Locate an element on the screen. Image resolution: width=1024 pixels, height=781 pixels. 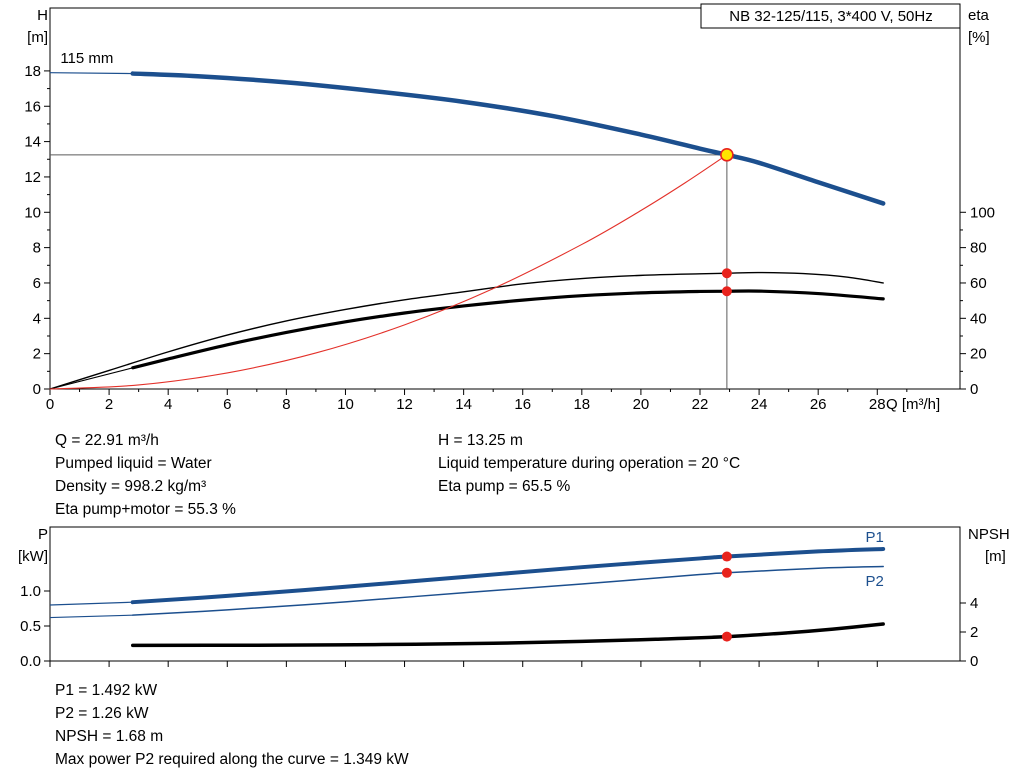
y-tick-label: 0.0 is located at coordinates (30, 661).